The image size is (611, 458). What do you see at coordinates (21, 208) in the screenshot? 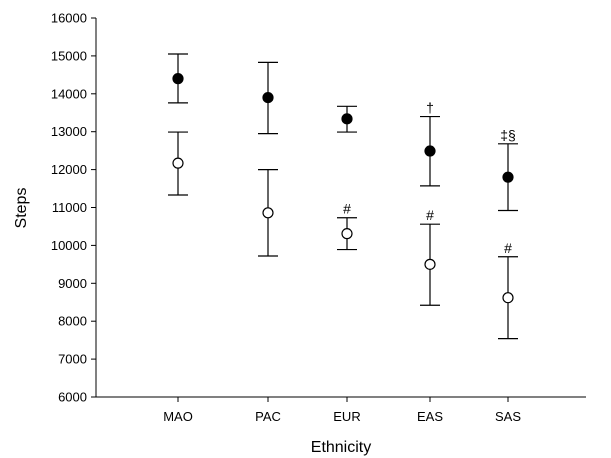
I see `y-axis-title: Steps` at bounding box center [21, 208].